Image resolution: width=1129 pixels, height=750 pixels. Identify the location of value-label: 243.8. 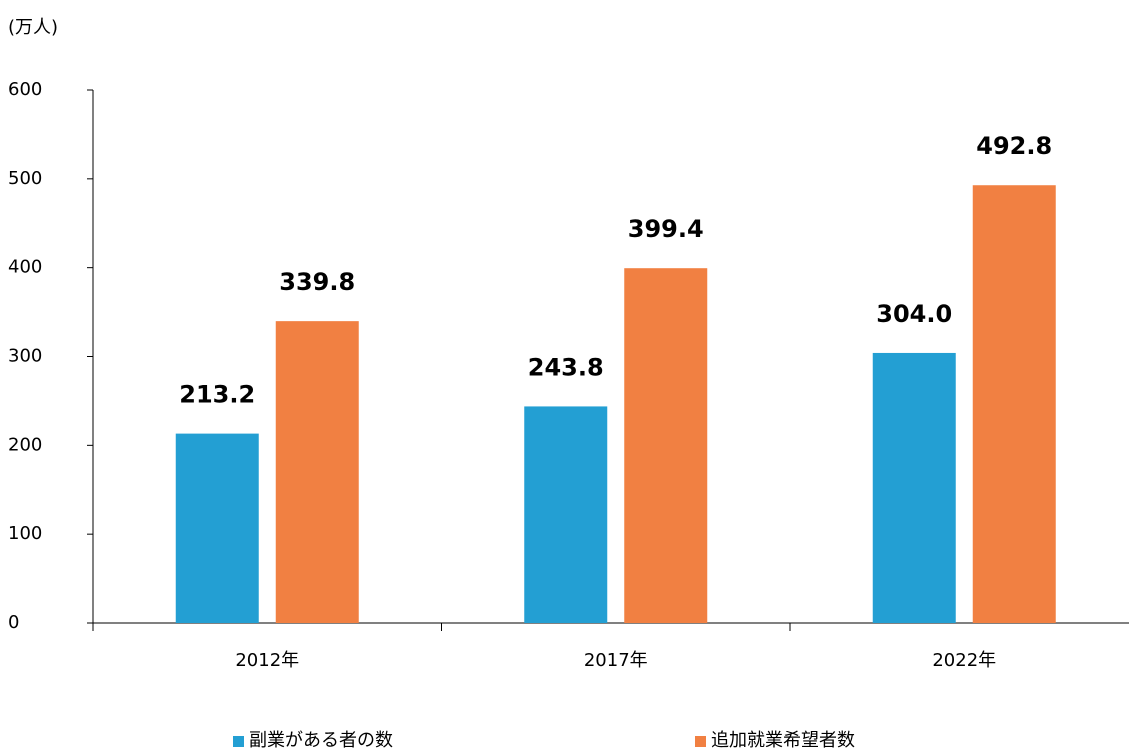
(566, 367).